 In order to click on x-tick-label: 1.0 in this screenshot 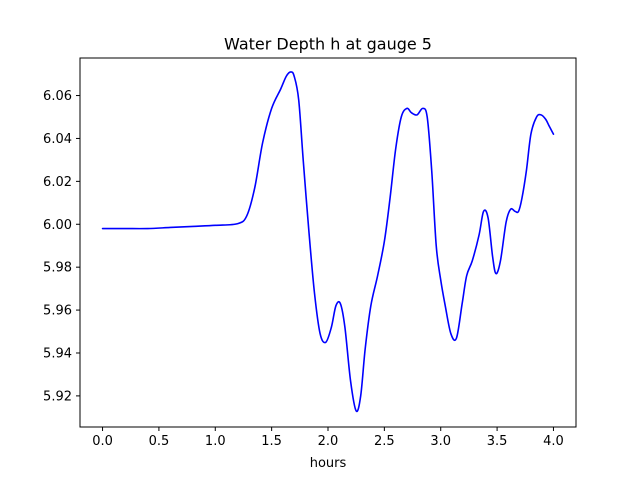, I will do `click(215, 441)`.